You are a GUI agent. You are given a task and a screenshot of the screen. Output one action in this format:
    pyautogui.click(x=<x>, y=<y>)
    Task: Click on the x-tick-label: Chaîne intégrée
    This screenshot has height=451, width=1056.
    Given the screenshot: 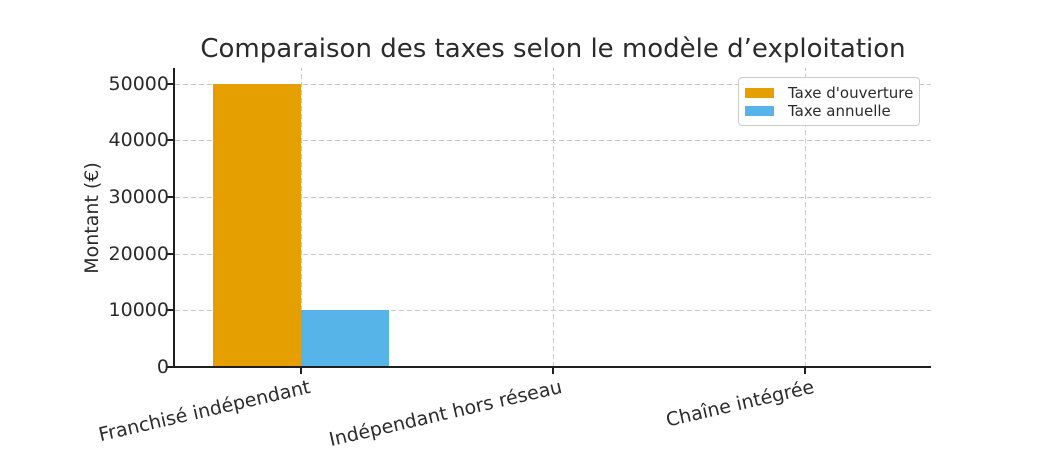 What is the action you would take?
    pyautogui.click(x=739, y=404)
    